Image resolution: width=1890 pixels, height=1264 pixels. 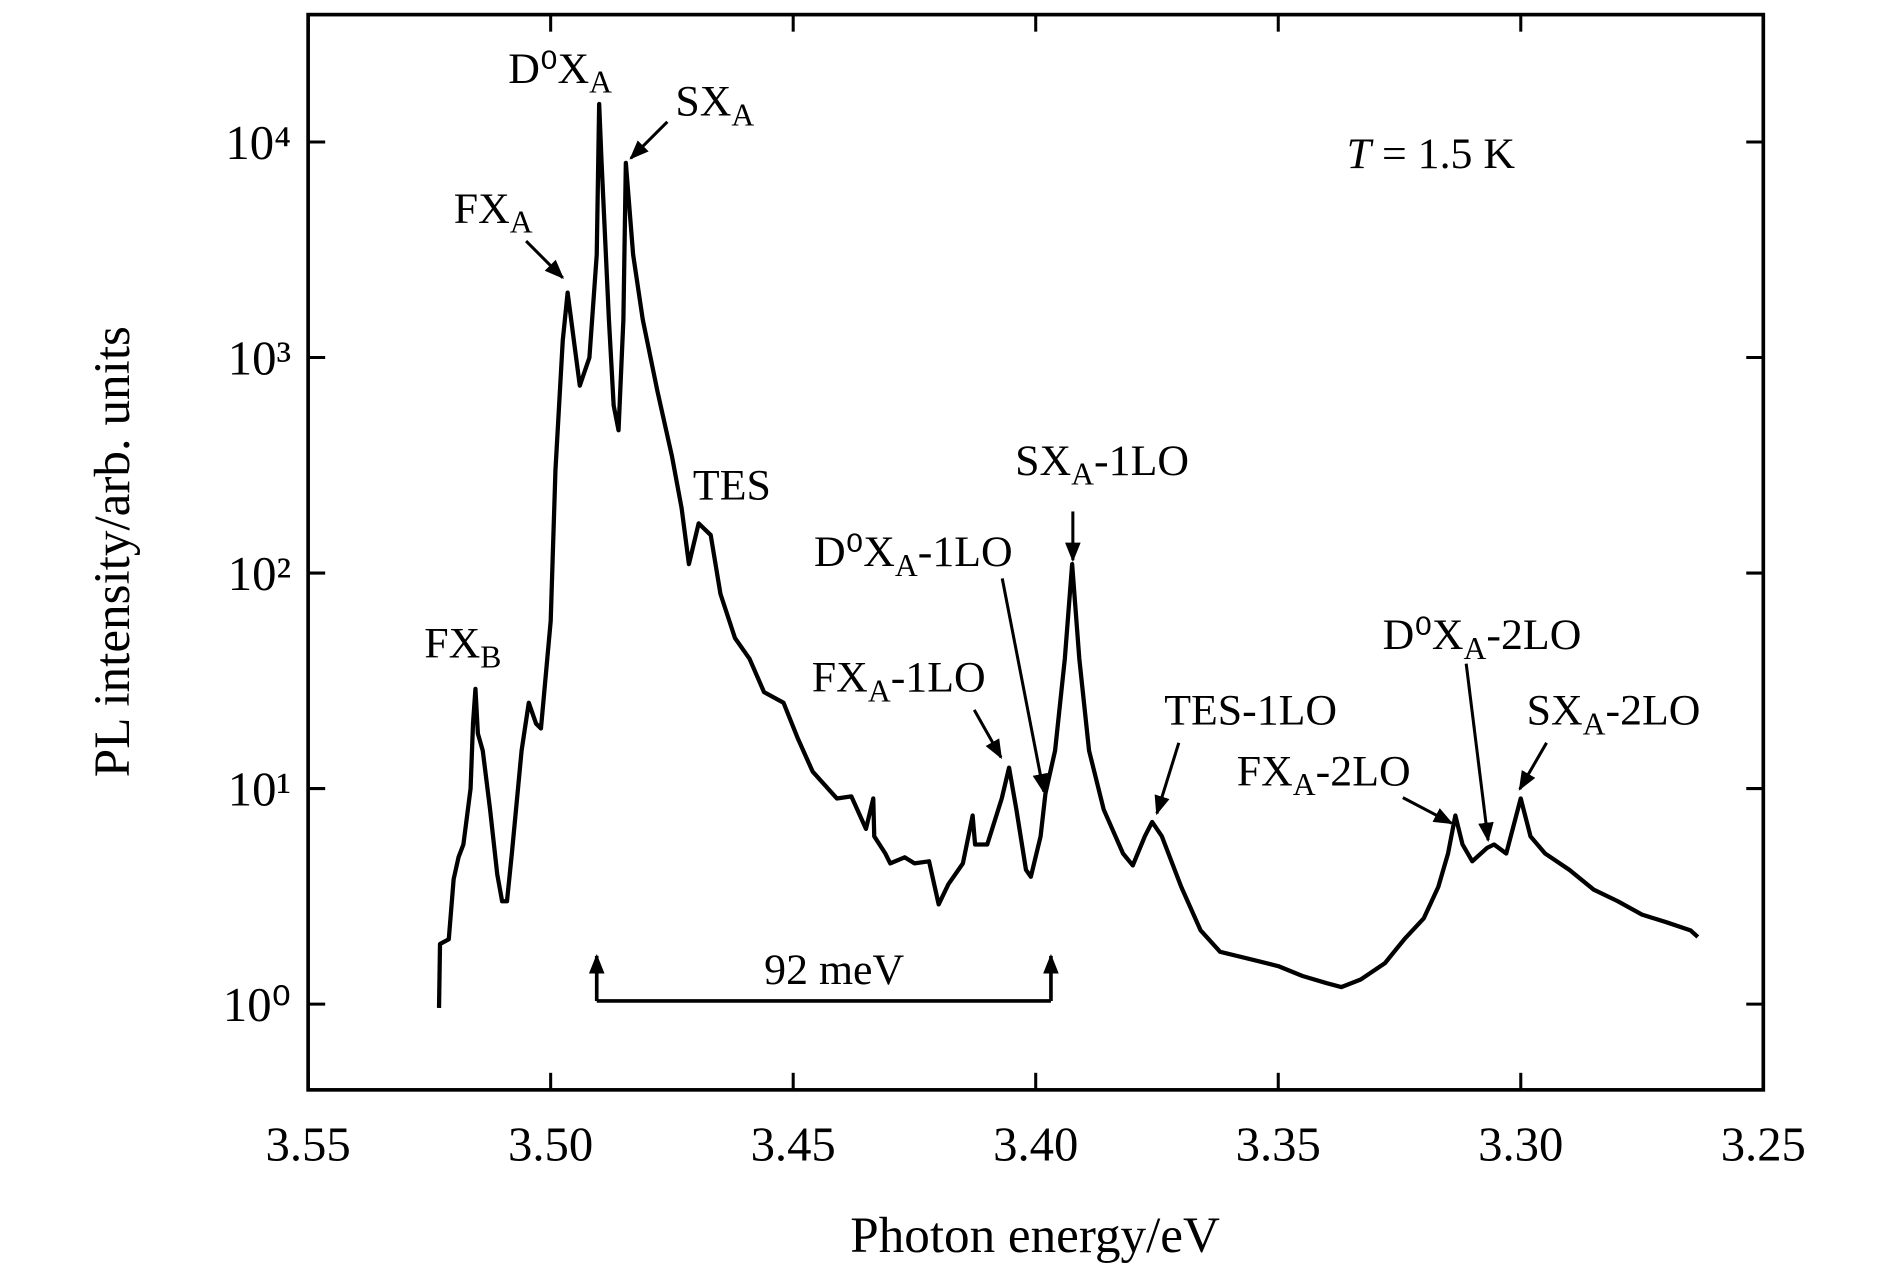 What do you see at coordinates (1763, 1144) in the screenshot?
I see `x-tick-label: 3.25` at bounding box center [1763, 1144].